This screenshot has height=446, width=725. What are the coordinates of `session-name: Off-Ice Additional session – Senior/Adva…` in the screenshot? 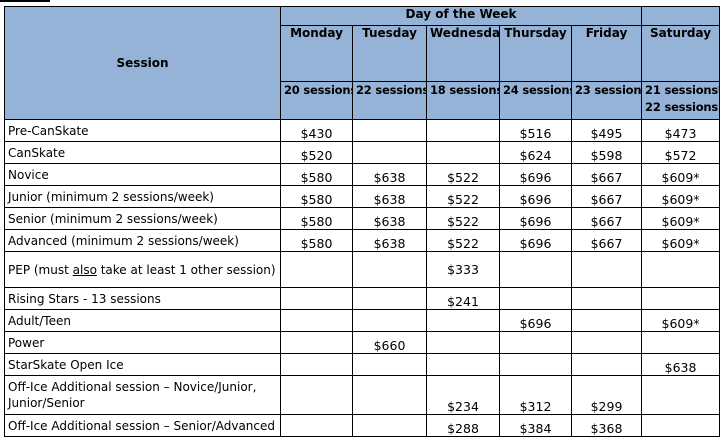 It's located at (142, 425).